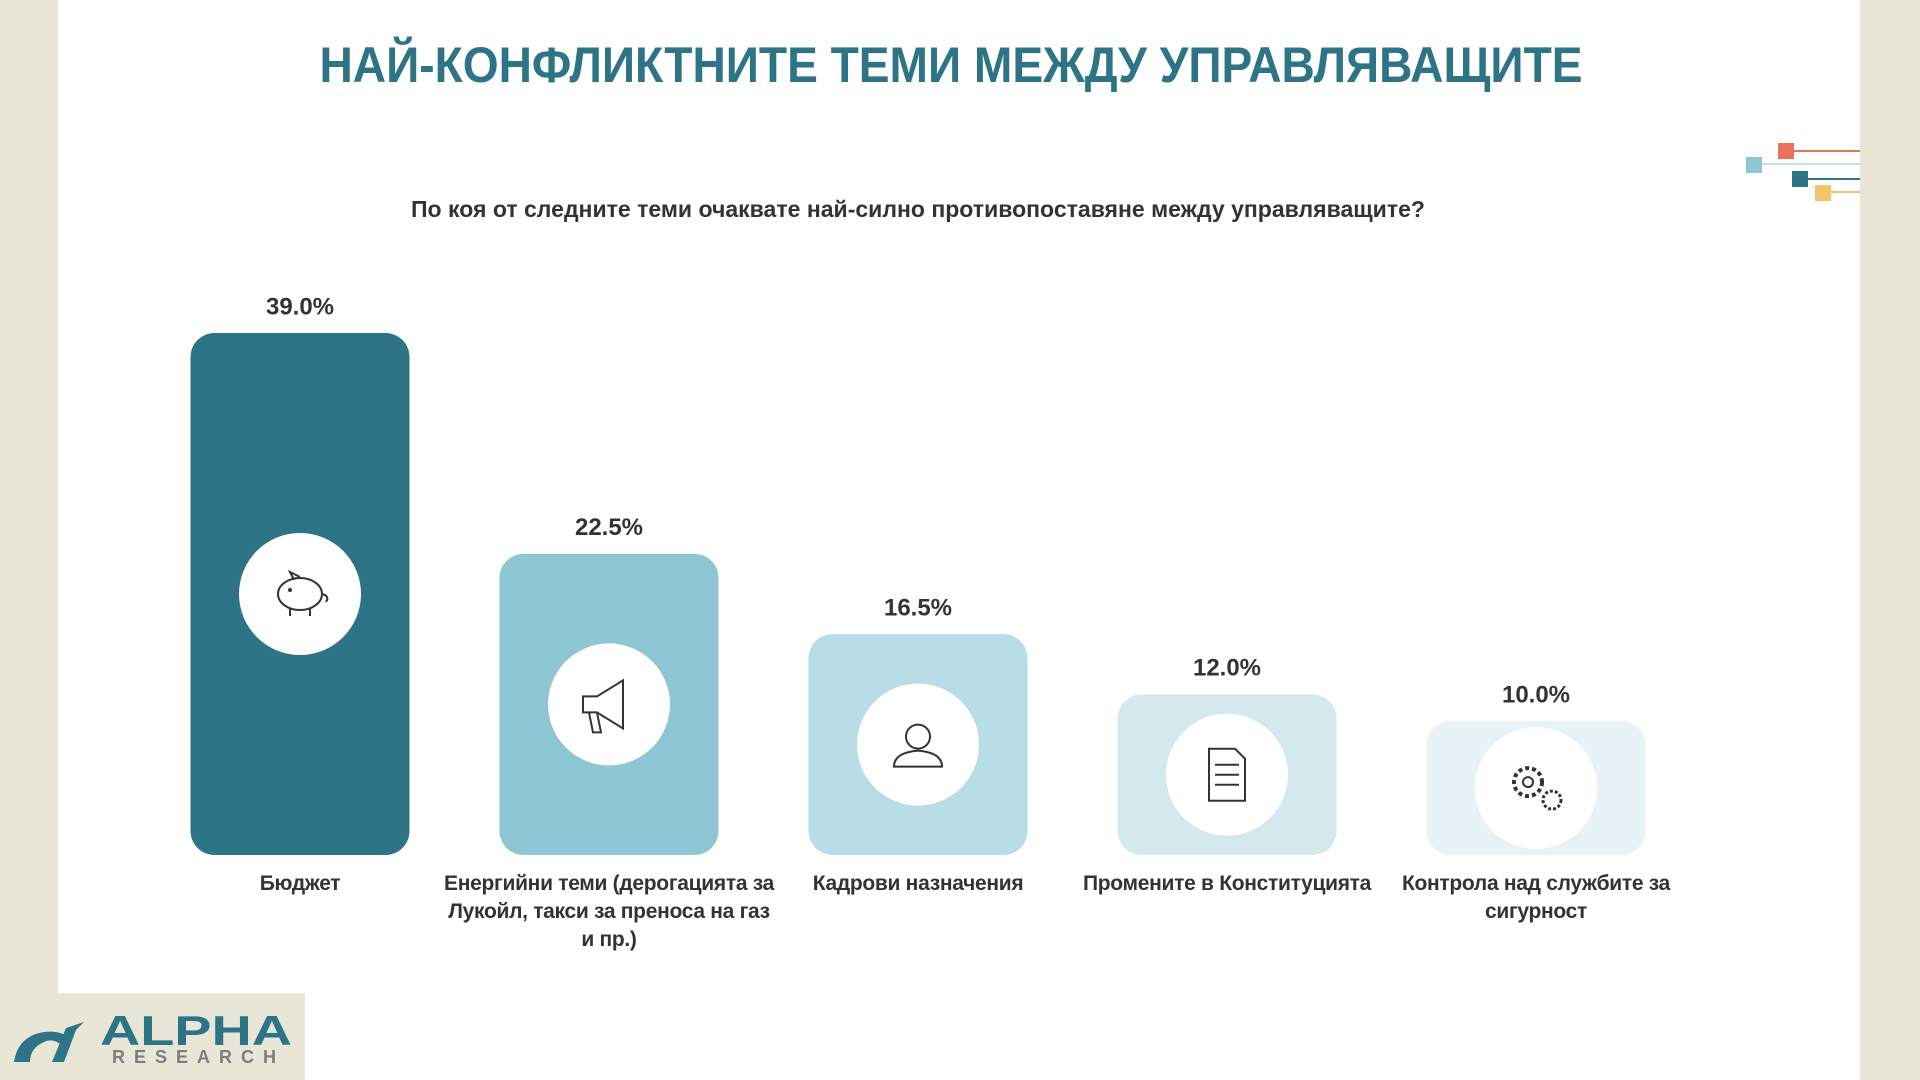  I want to click on value-label: 39.0%, so click(300, 306).